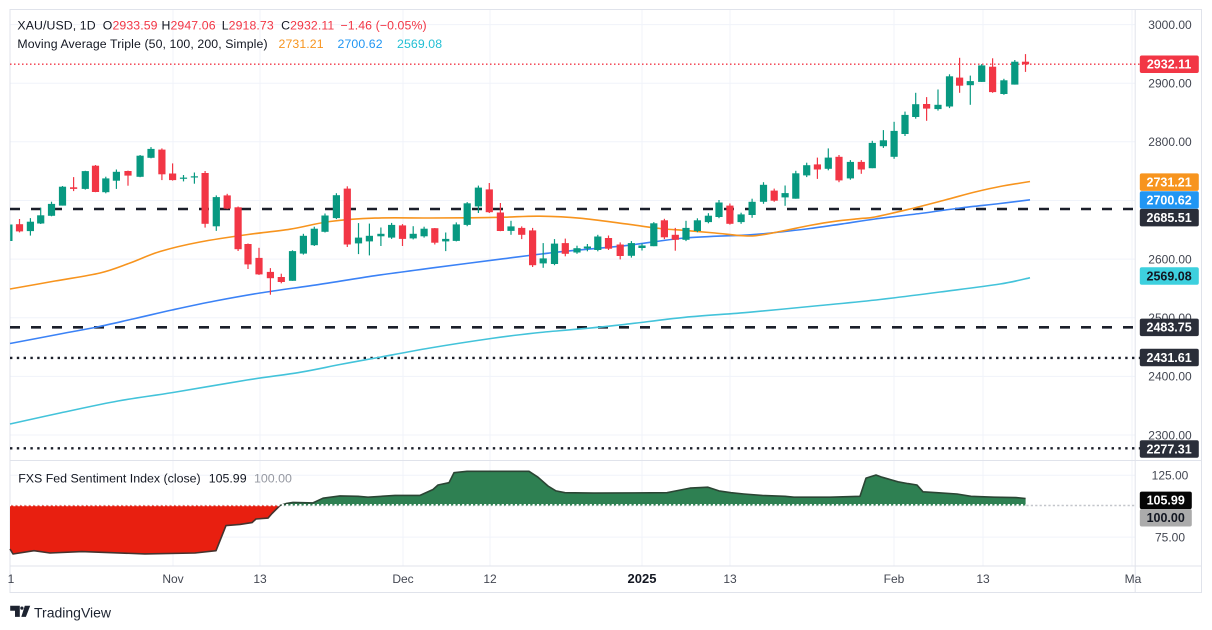  Describe the element at coordinates (402, 579) in the screenshot. I see `svg-text: Dec` at that location.